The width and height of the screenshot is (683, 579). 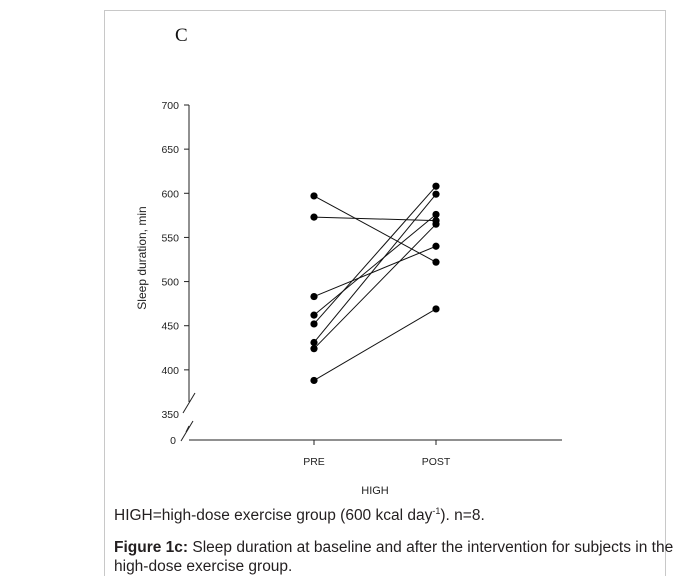 What do you see at coordinates (151, 547) in the screenshot?
I see `caption-label: Figure 1c:` at bounding box center [151, 547].